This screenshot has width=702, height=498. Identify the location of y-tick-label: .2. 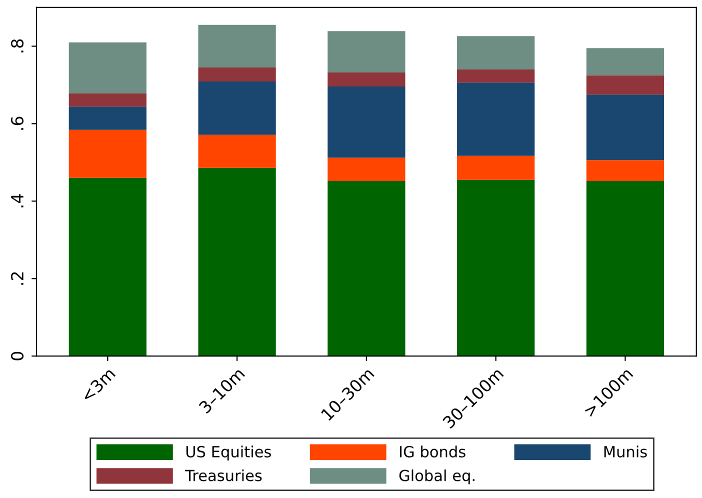
(17, 278).